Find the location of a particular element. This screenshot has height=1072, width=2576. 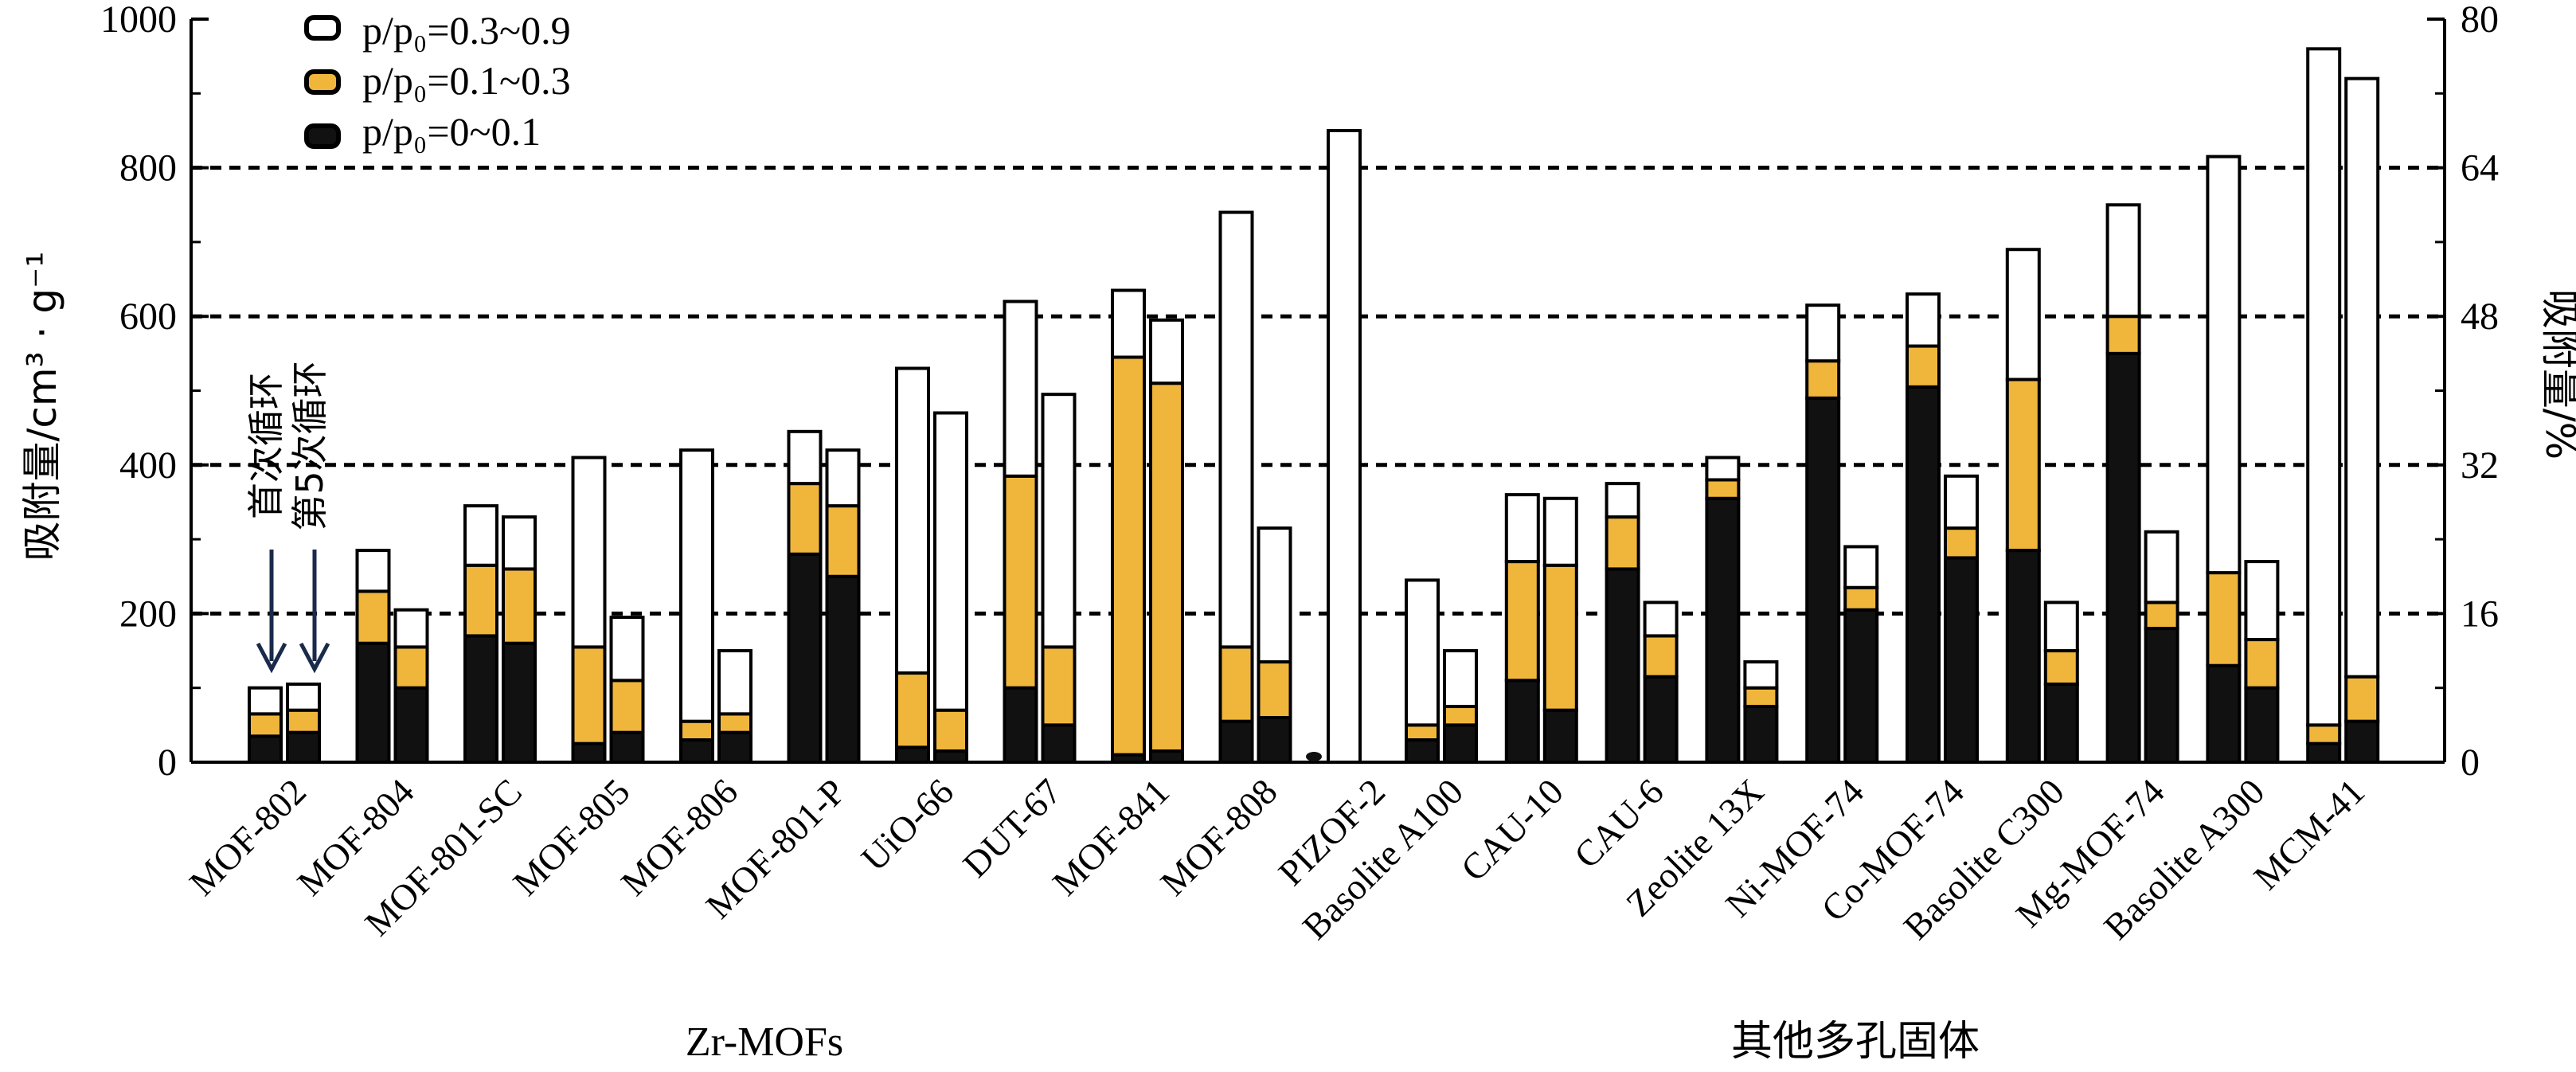

bar-mof-801-p-fifth-low is located at coordinates (843, 669).